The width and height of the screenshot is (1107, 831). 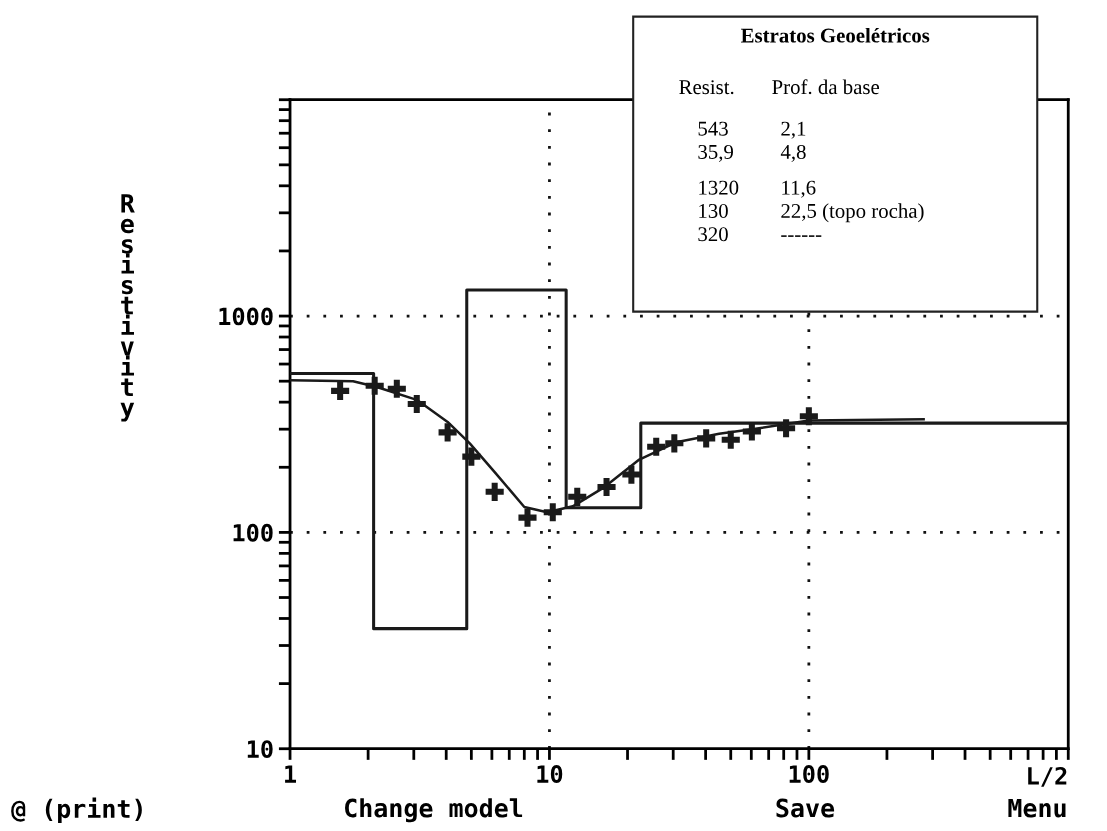 I want to click on annotation: 11,6, so click(x=799, y=189).